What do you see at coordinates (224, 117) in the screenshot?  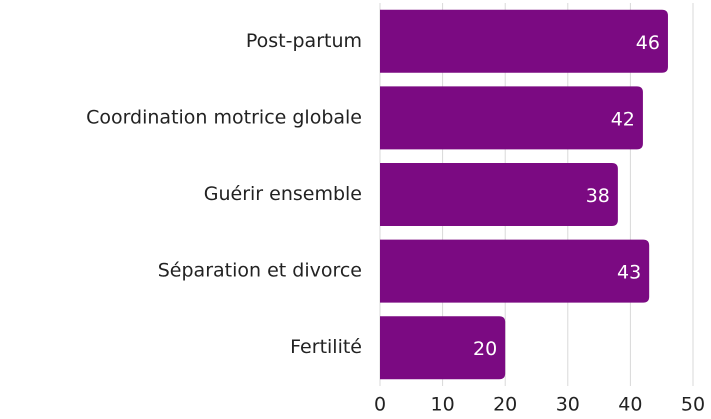 I see `y-tick-label: Coordination motrice globale` at bounding box center [224, 117].